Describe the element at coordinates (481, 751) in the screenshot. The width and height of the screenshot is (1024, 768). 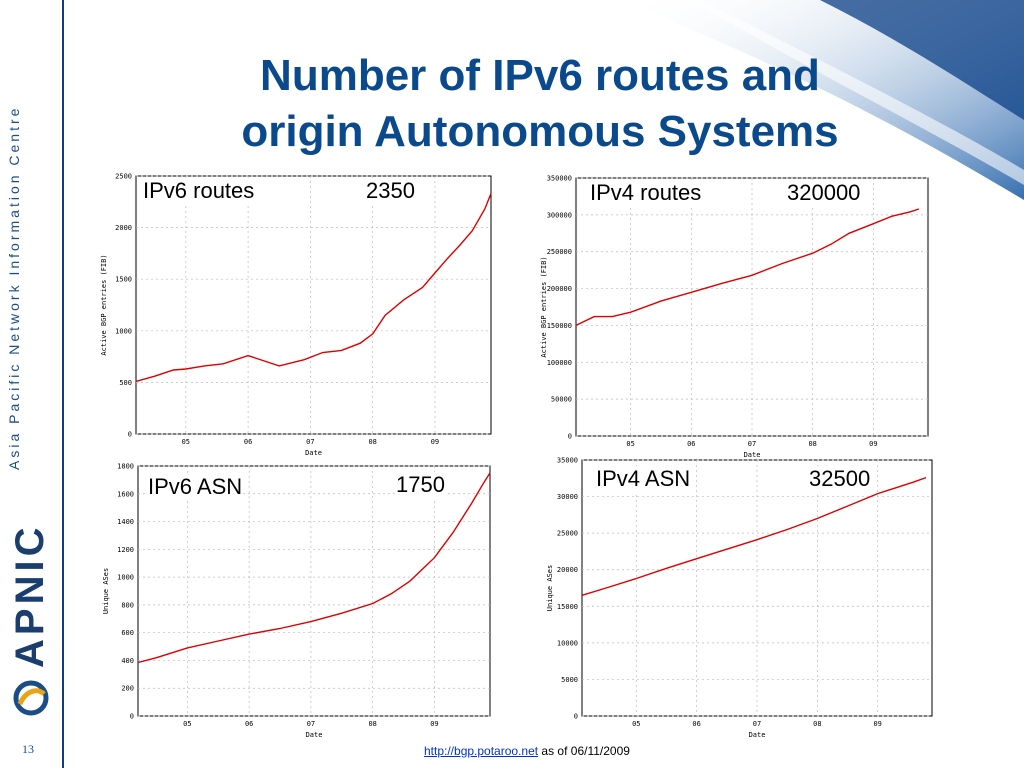
I see `source-link: http://bgp.potaroo.net` at that location.